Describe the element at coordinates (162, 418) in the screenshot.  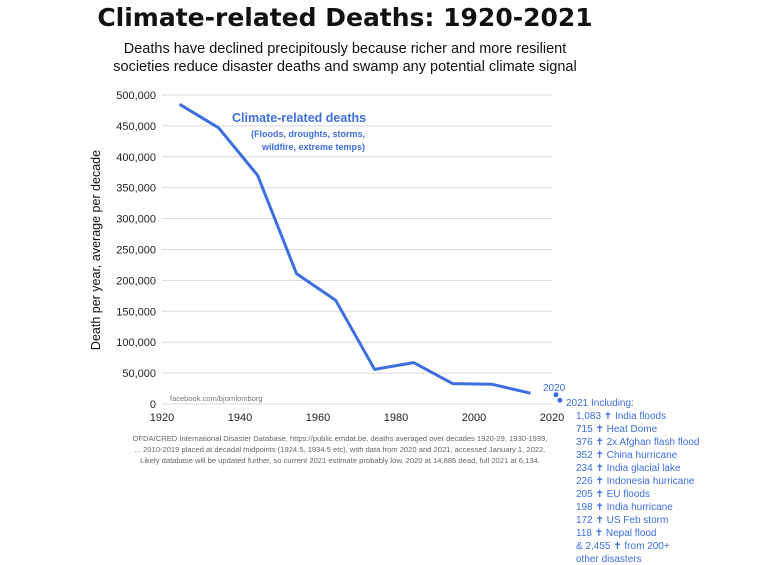
I see `x-tick-label: 1920` at that location.